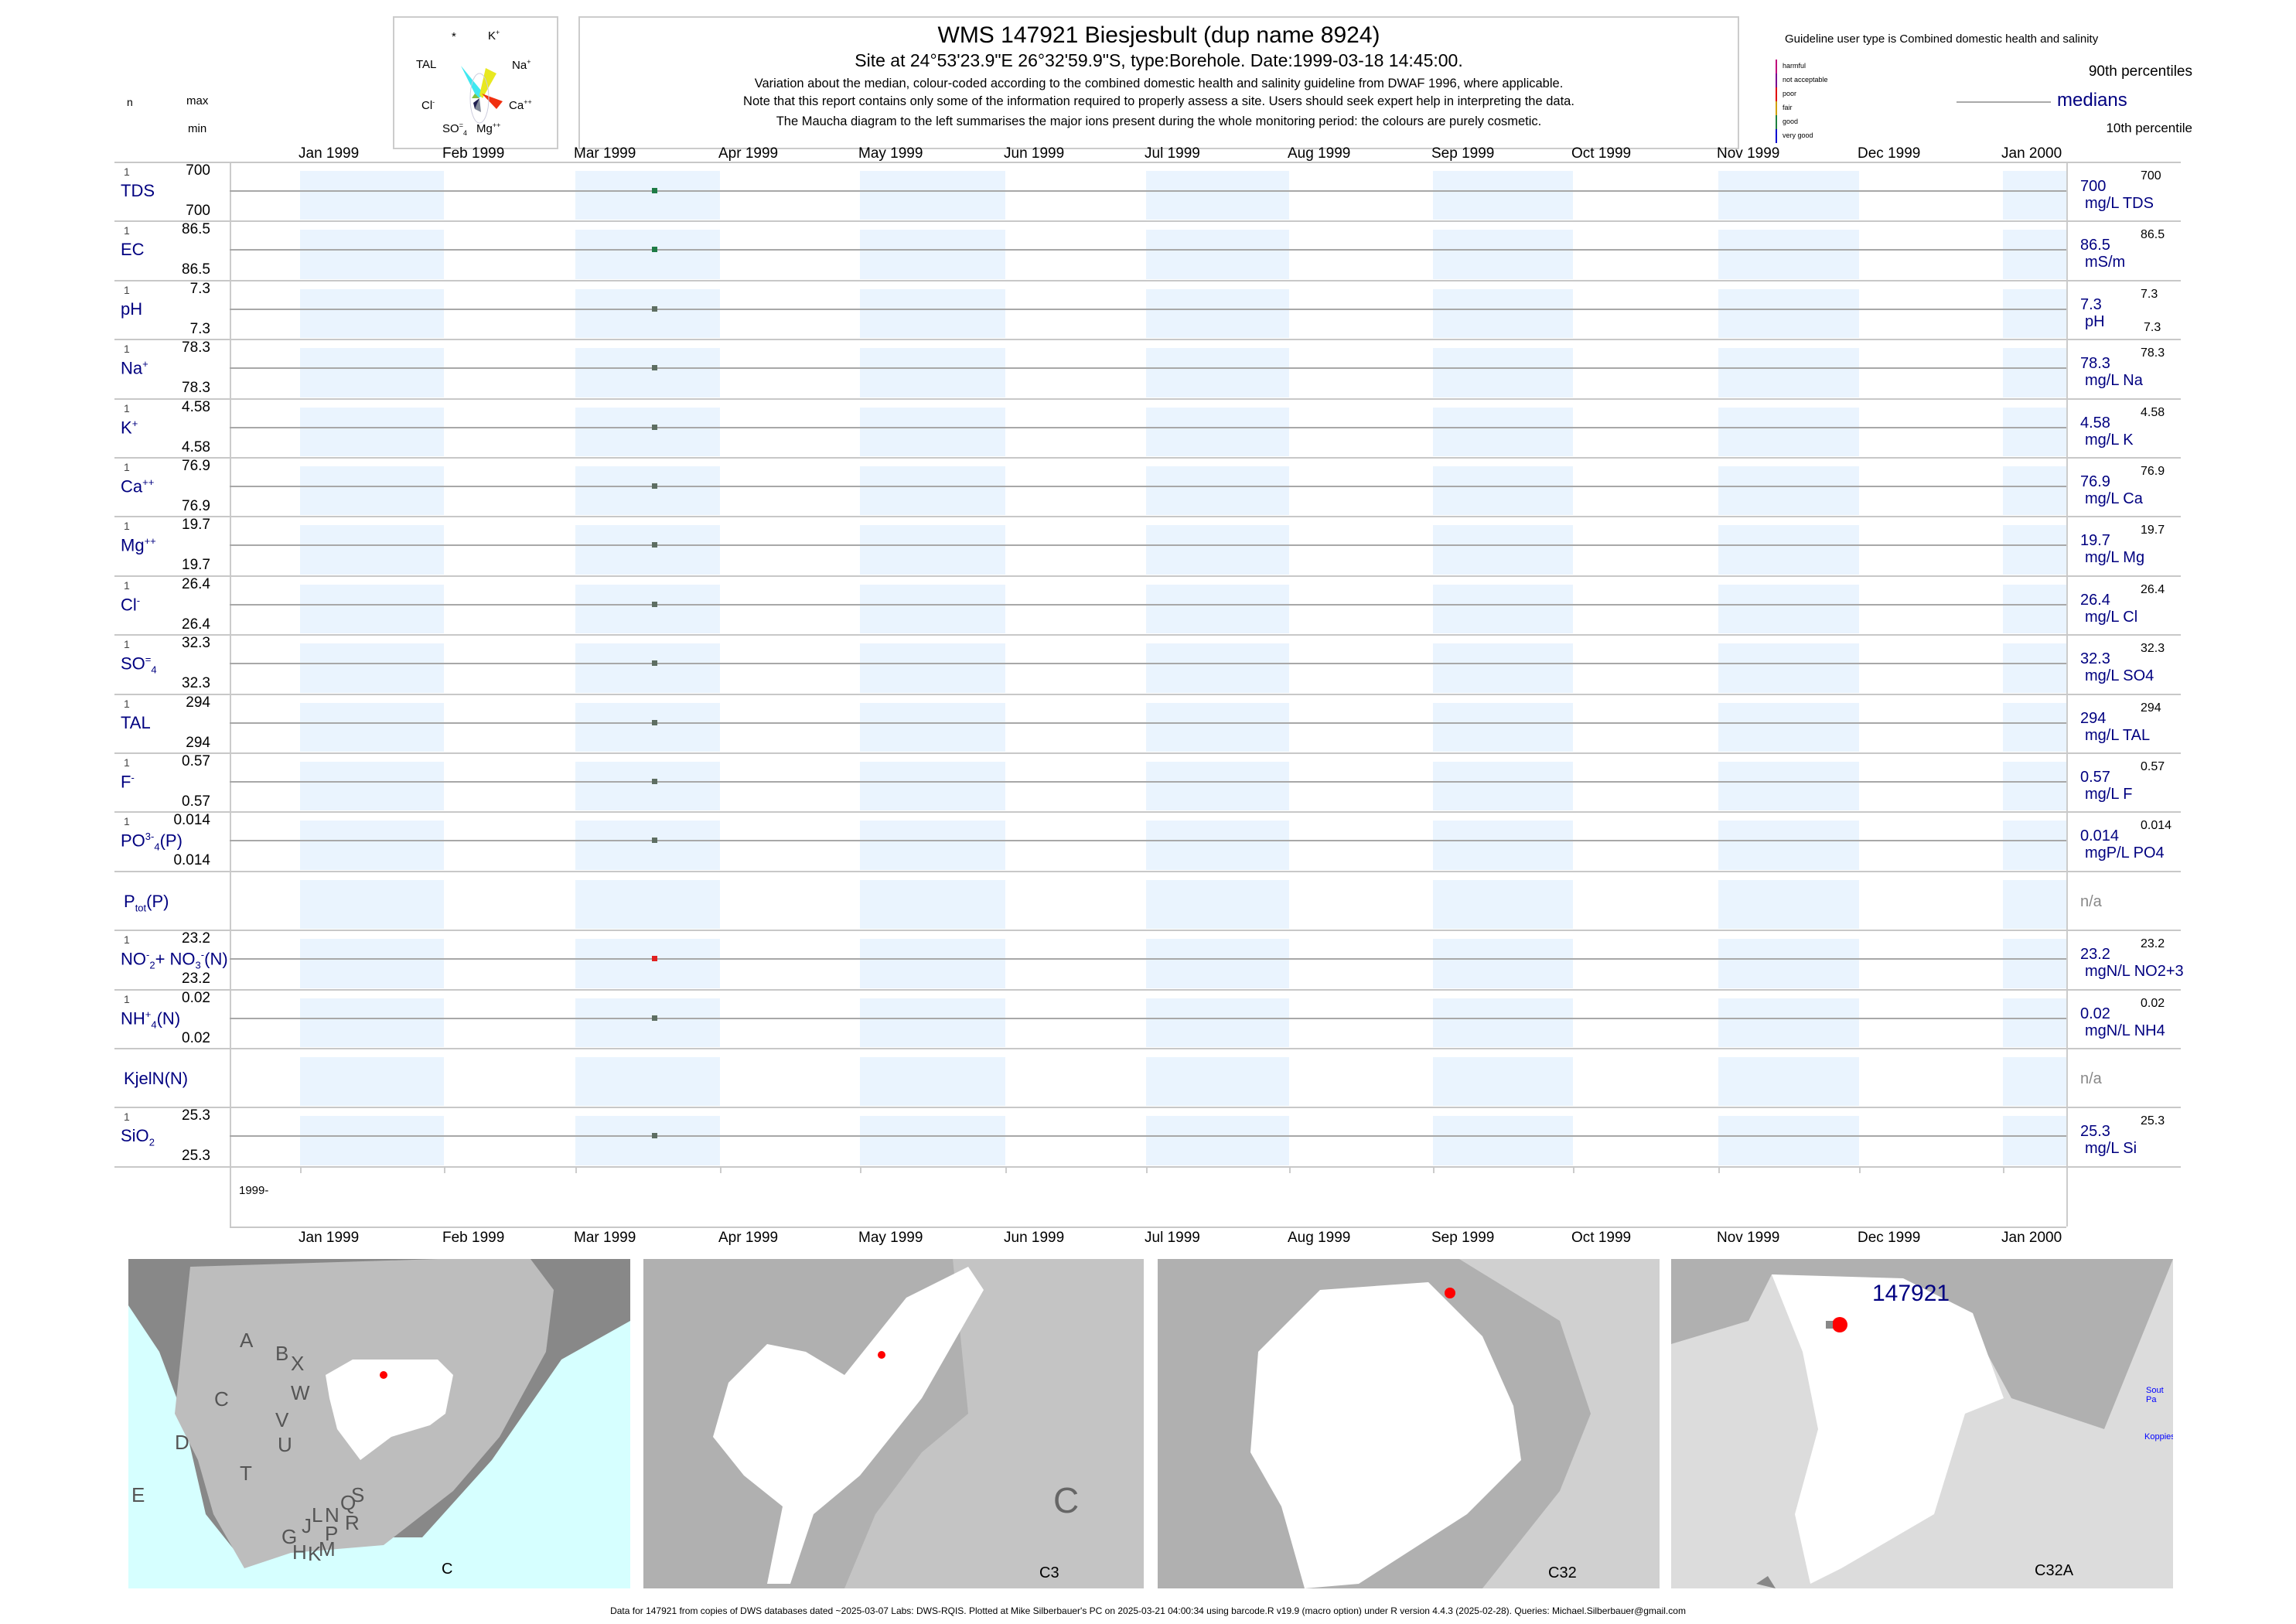 The height and width of the screenshot is (1624, 2296). What do you see at coordinates (2095, 541) in the screenshot?
I see `median-value: 19.7` at bounding box center [2095, 541].